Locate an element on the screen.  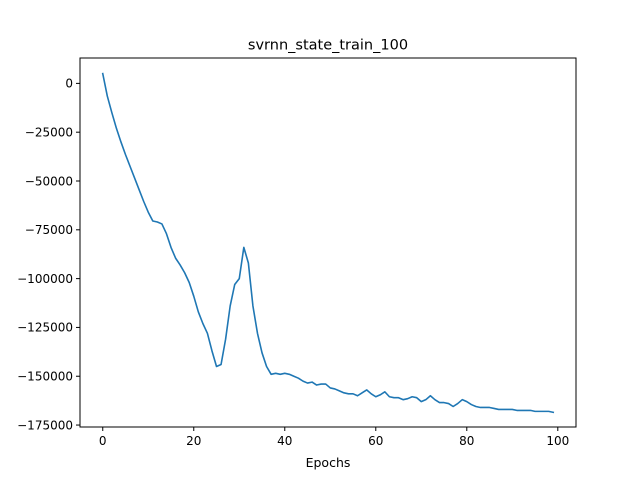
y-tick-label: −50000 is located at coordinates (49, 181).